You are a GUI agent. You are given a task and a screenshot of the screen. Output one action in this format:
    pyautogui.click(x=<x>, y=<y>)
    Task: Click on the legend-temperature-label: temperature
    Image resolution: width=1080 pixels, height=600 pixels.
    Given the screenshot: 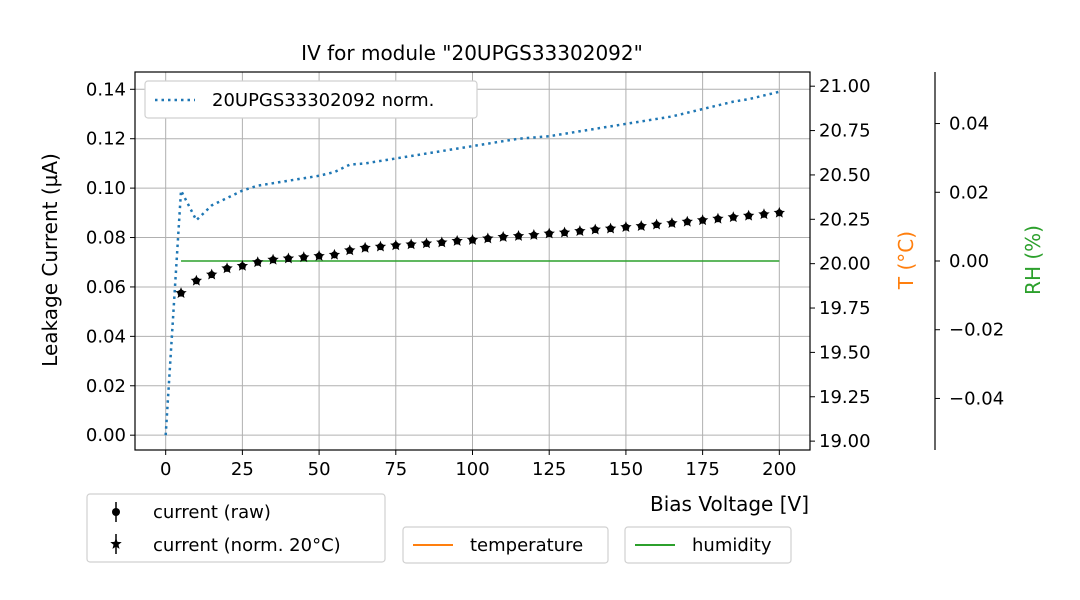 What is the action you would take?
    pyautogui.click(x=526, y=545)
    